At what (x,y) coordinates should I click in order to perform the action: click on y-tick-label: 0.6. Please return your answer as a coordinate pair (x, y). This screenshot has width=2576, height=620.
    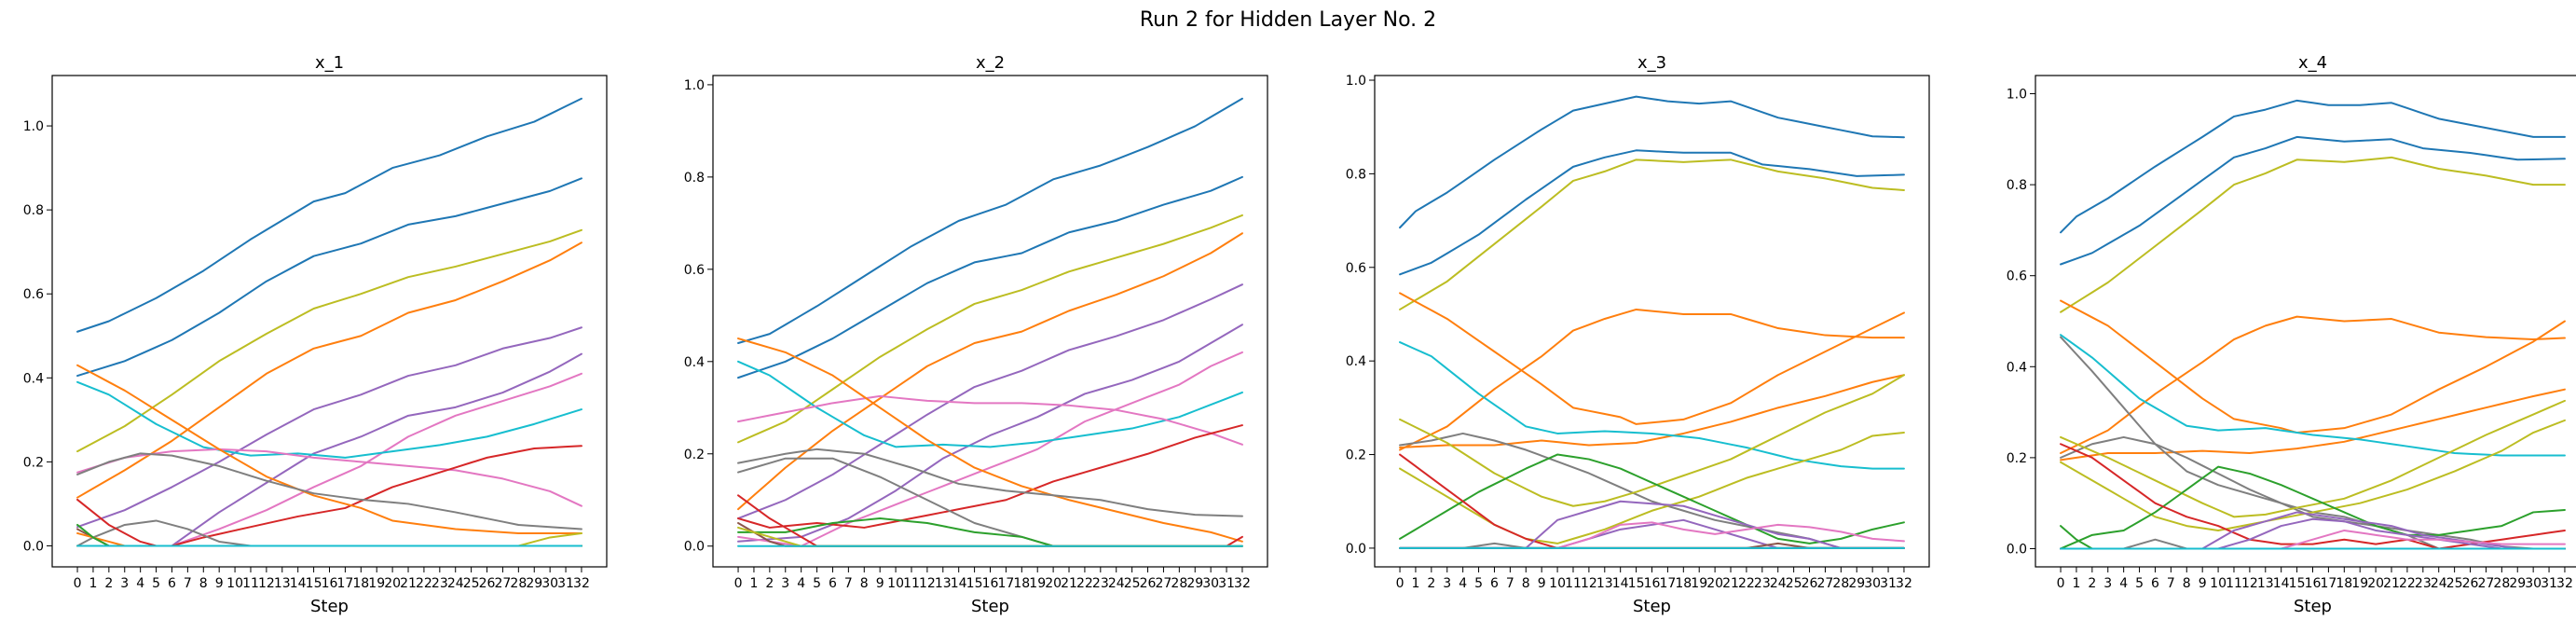
    Looking at the image, I should click on (2017, 276).